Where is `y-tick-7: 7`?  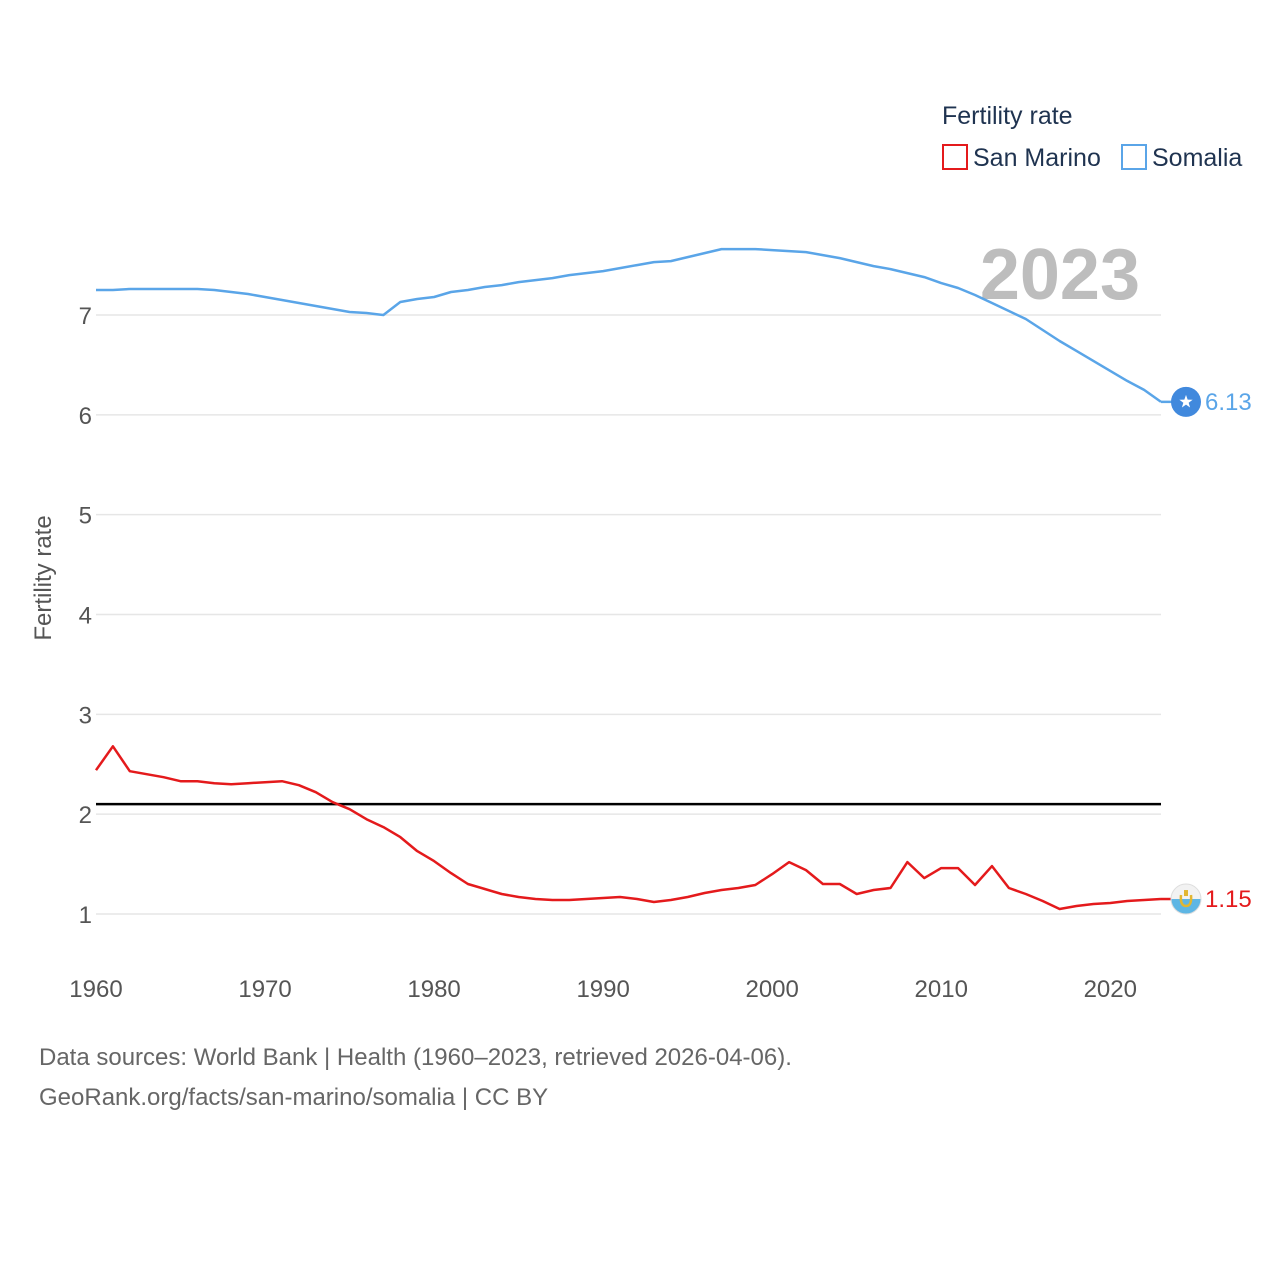
y-tick-7: 7 is located at coordinates (85, 316).